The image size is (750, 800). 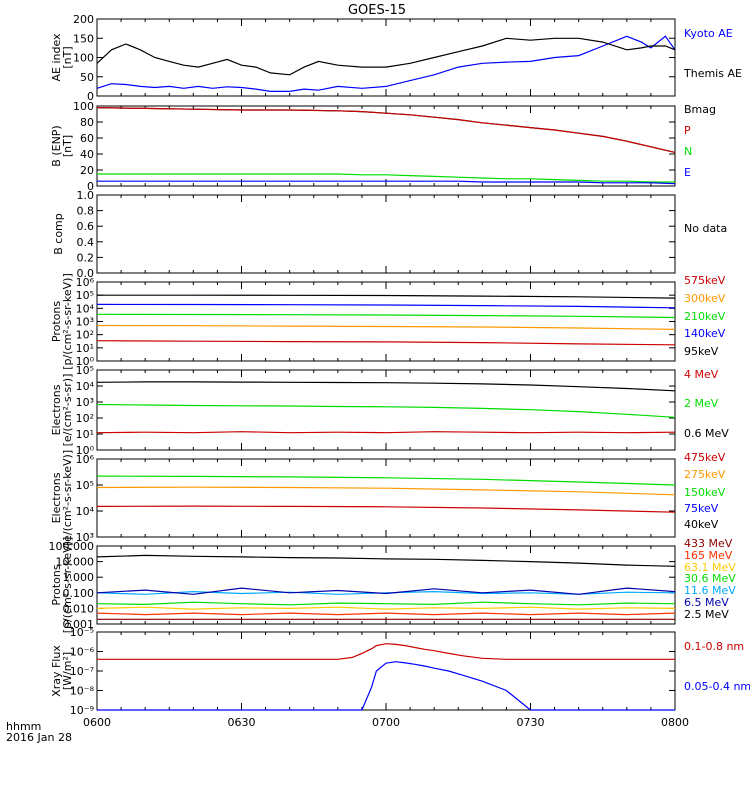 I want to click on x-tick-label: 0730, so click(x=531, y=722).